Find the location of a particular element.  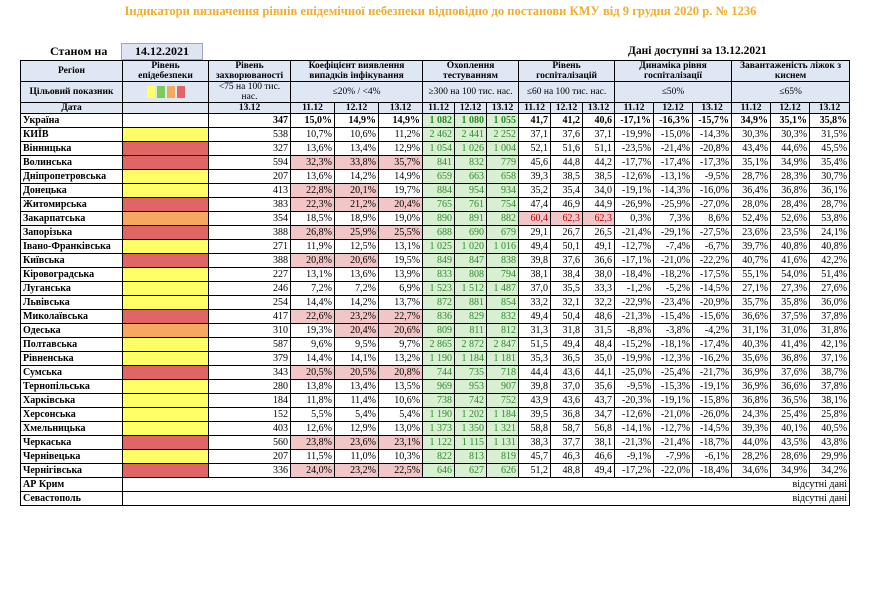

detection-value: 14,2% is located at coordinates (356, 302).